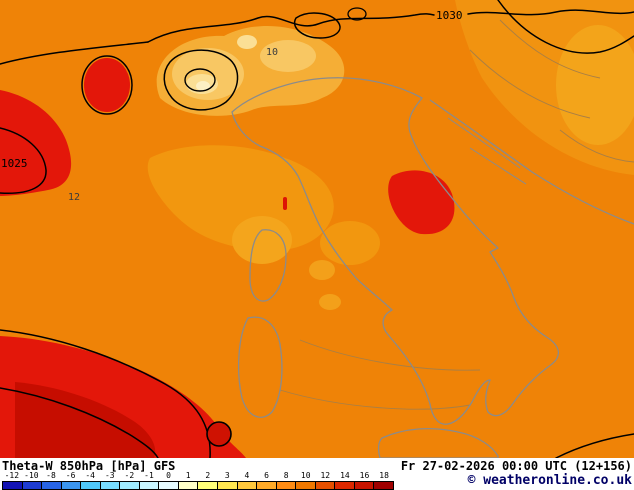  Describe the element at coordinates (14, 163) in the screenshot. I see `isobar-label-1025: 1025` at that location.